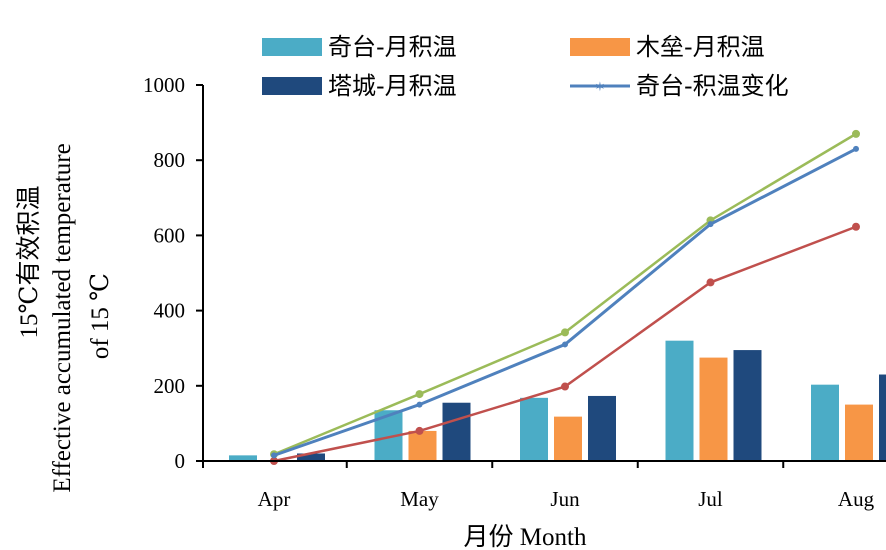 This screenshot has height=550, width=886. Describe the element at coordinates (164, 85) in the screenshot. I see `y-tick-label: 1000` at that location.